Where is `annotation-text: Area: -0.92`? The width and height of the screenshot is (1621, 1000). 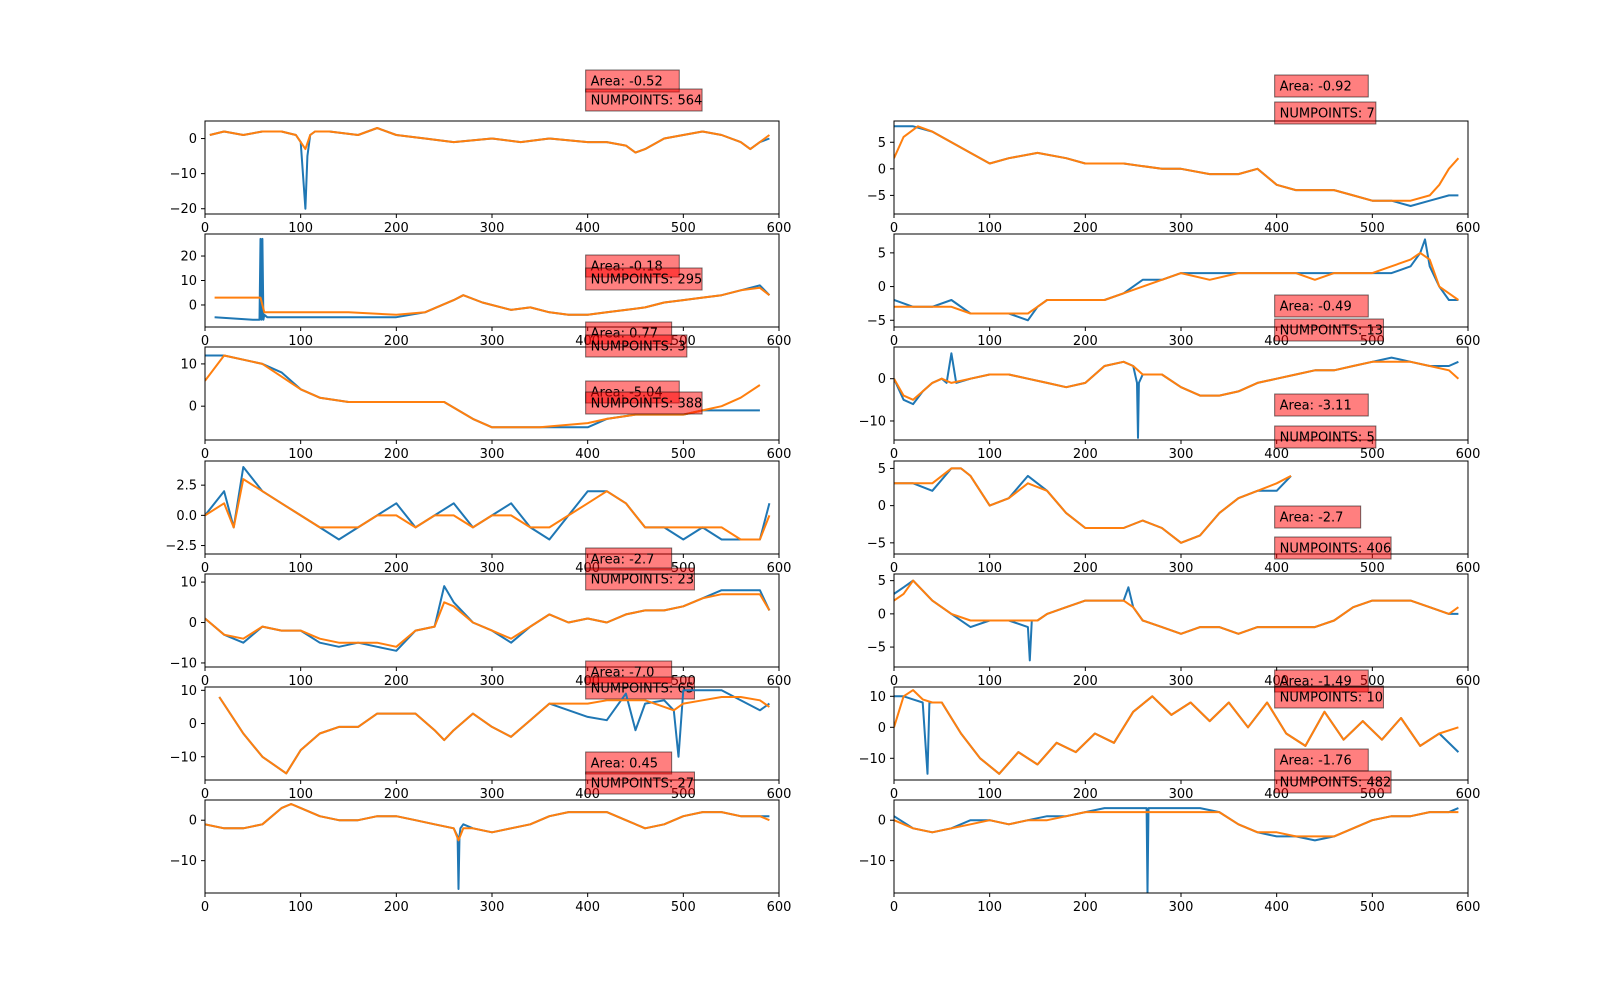
annotation-text: Area: -0.92 is located at coordinates (1316, 87).